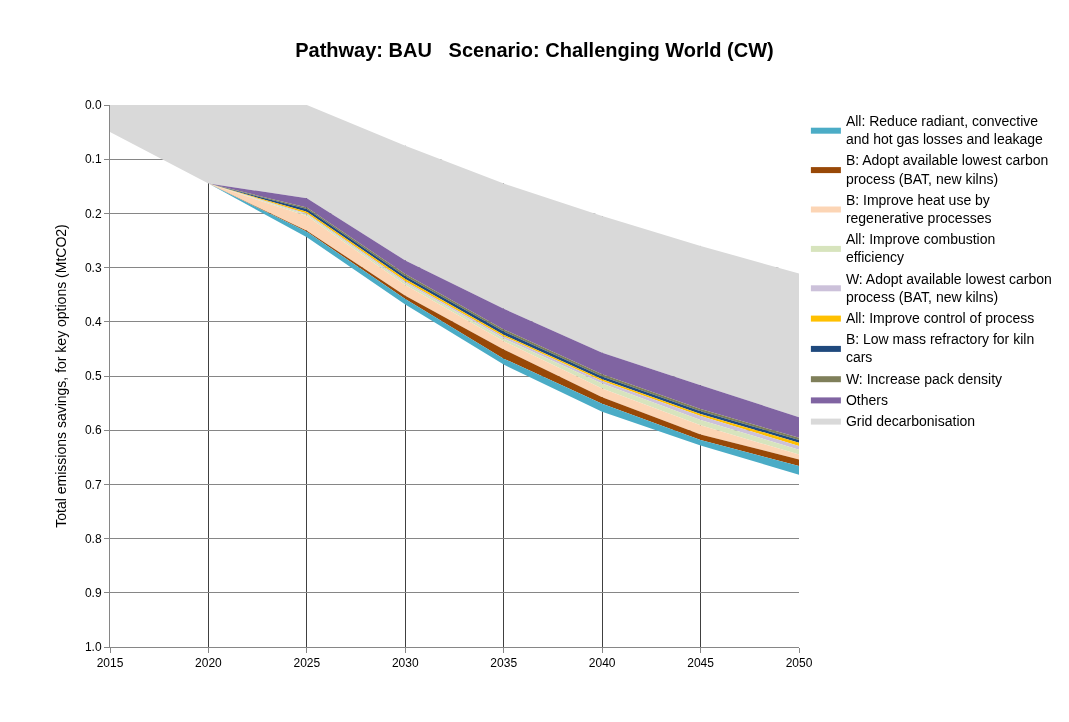 Image resolution: width=1069 pixels, height=722 pixels. What do you see at coordinates (924, 378) in the screenshot?
I see `legend-label: W: Increase pack density` at bounding box center [924, 378].